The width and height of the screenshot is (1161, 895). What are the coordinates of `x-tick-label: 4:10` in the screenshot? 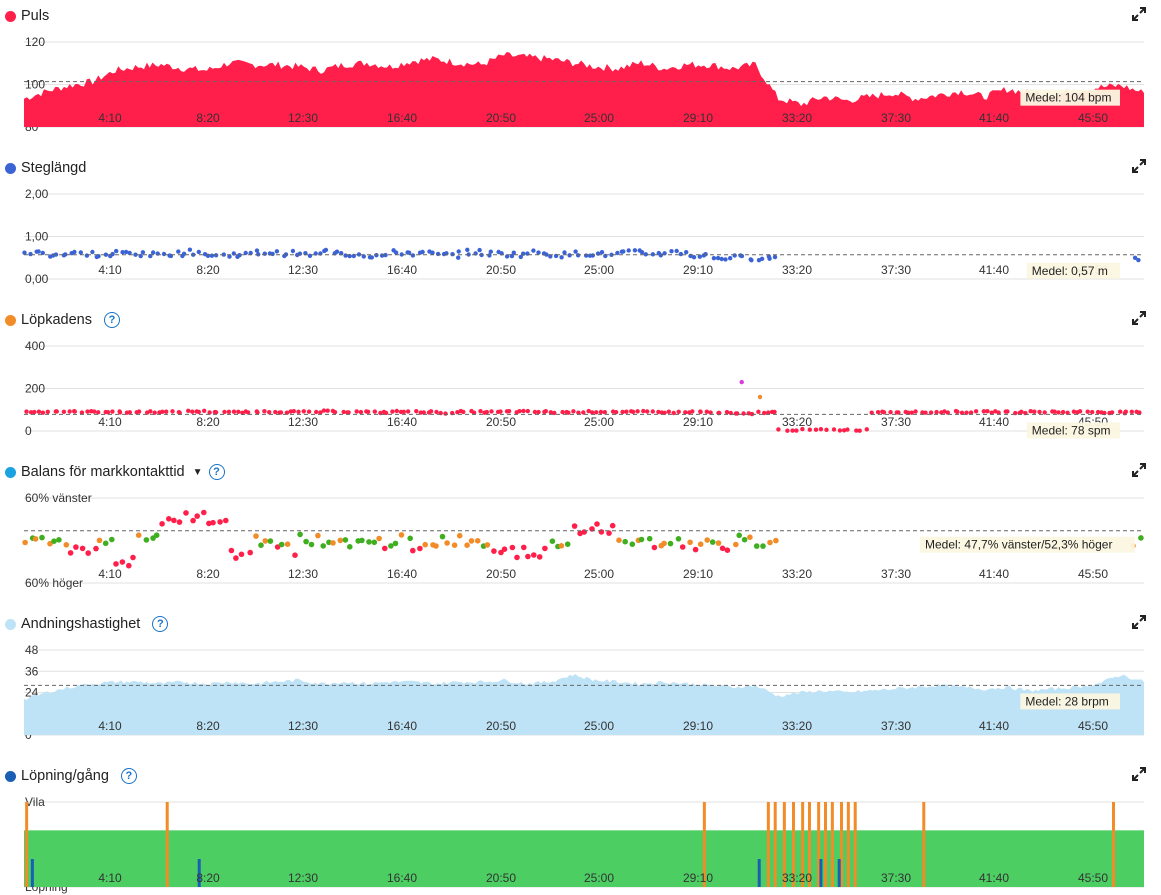 It's located at (110, 574).